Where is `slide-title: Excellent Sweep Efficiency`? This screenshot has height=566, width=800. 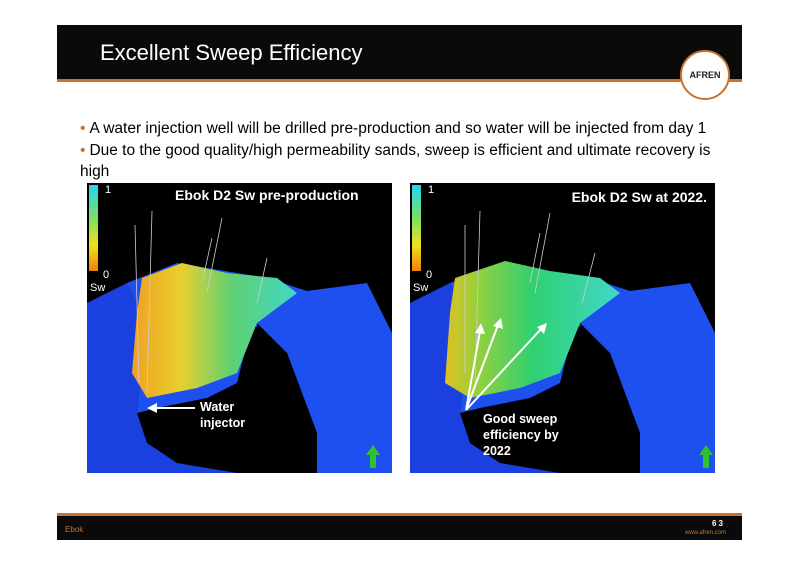
slide-title: Excellent Sweep Efficiency is located at coordinates (231, 52).